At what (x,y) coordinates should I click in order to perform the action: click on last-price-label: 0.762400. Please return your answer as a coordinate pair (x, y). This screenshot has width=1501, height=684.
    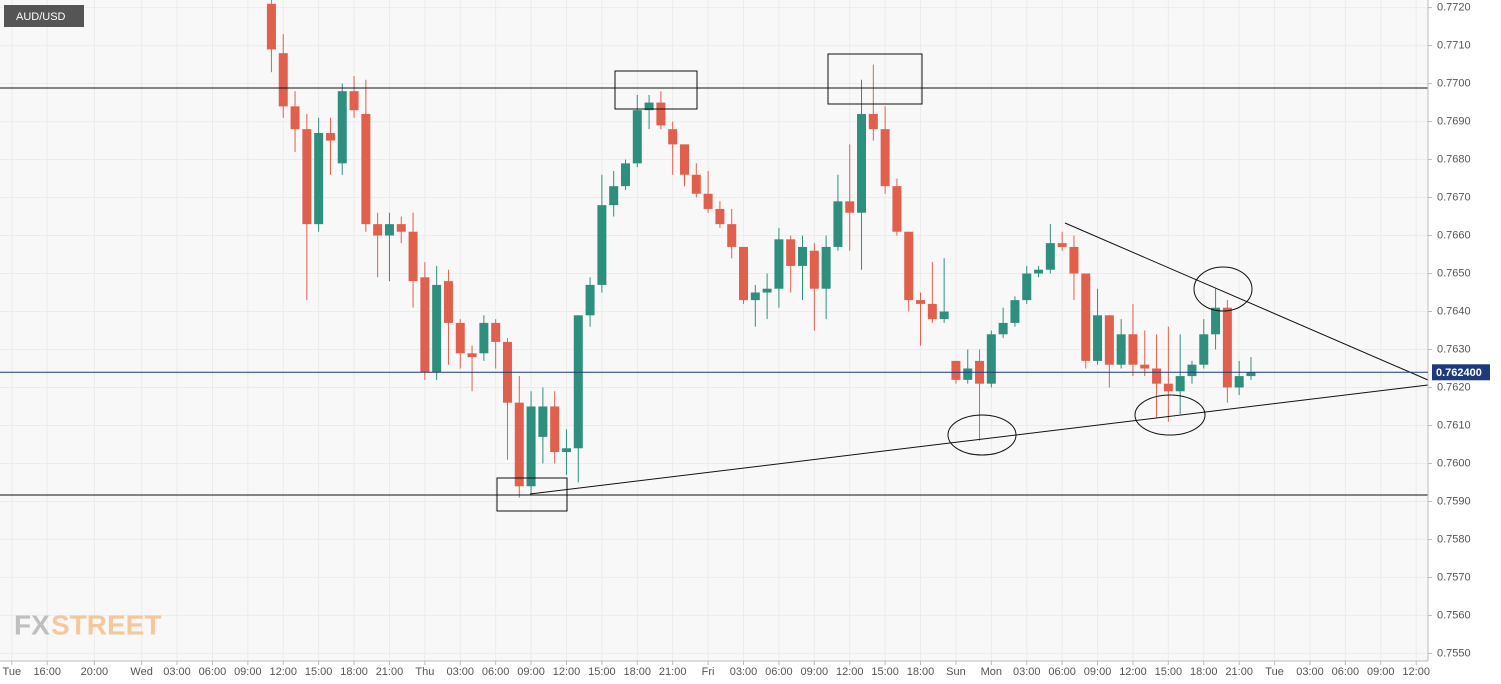
    Looking at the image, I should click on (1459, 373).